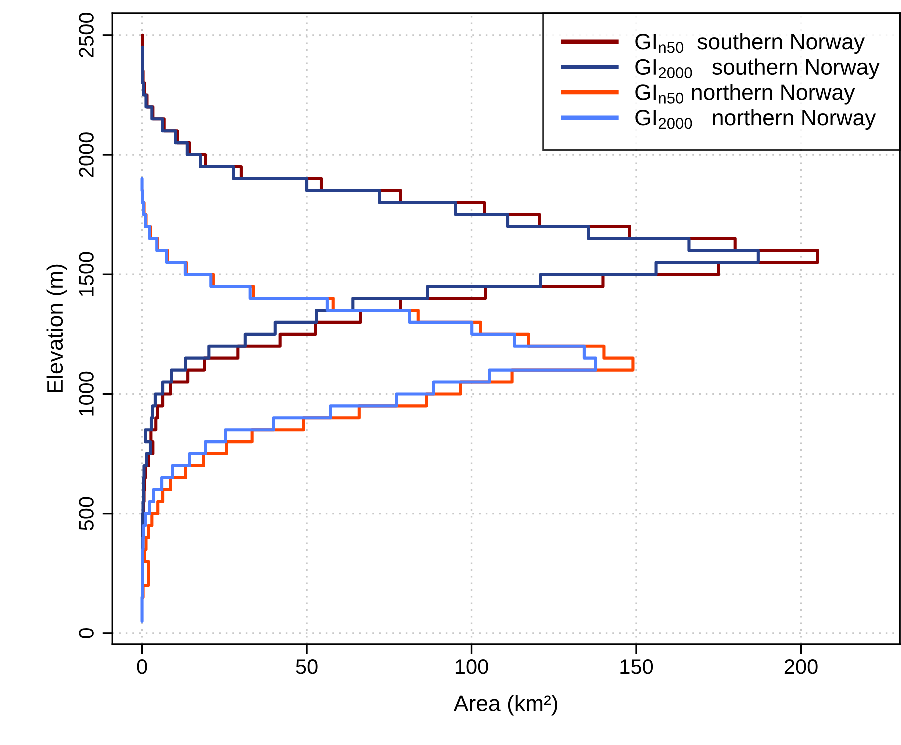 Image resolution: width=901 pixels, height=745 pixels. Describe the element at coordinates (751, 43) in the screenshot. I see `legend-label: GI$_{n50}$ southern Norway` at that location.